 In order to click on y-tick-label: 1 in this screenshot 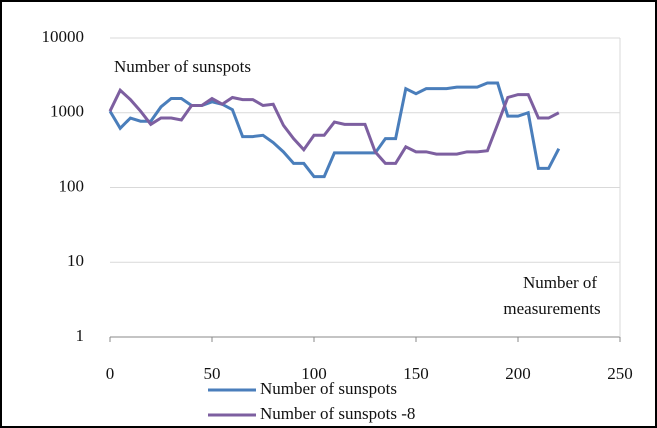, I will do `click(80, 335)`.